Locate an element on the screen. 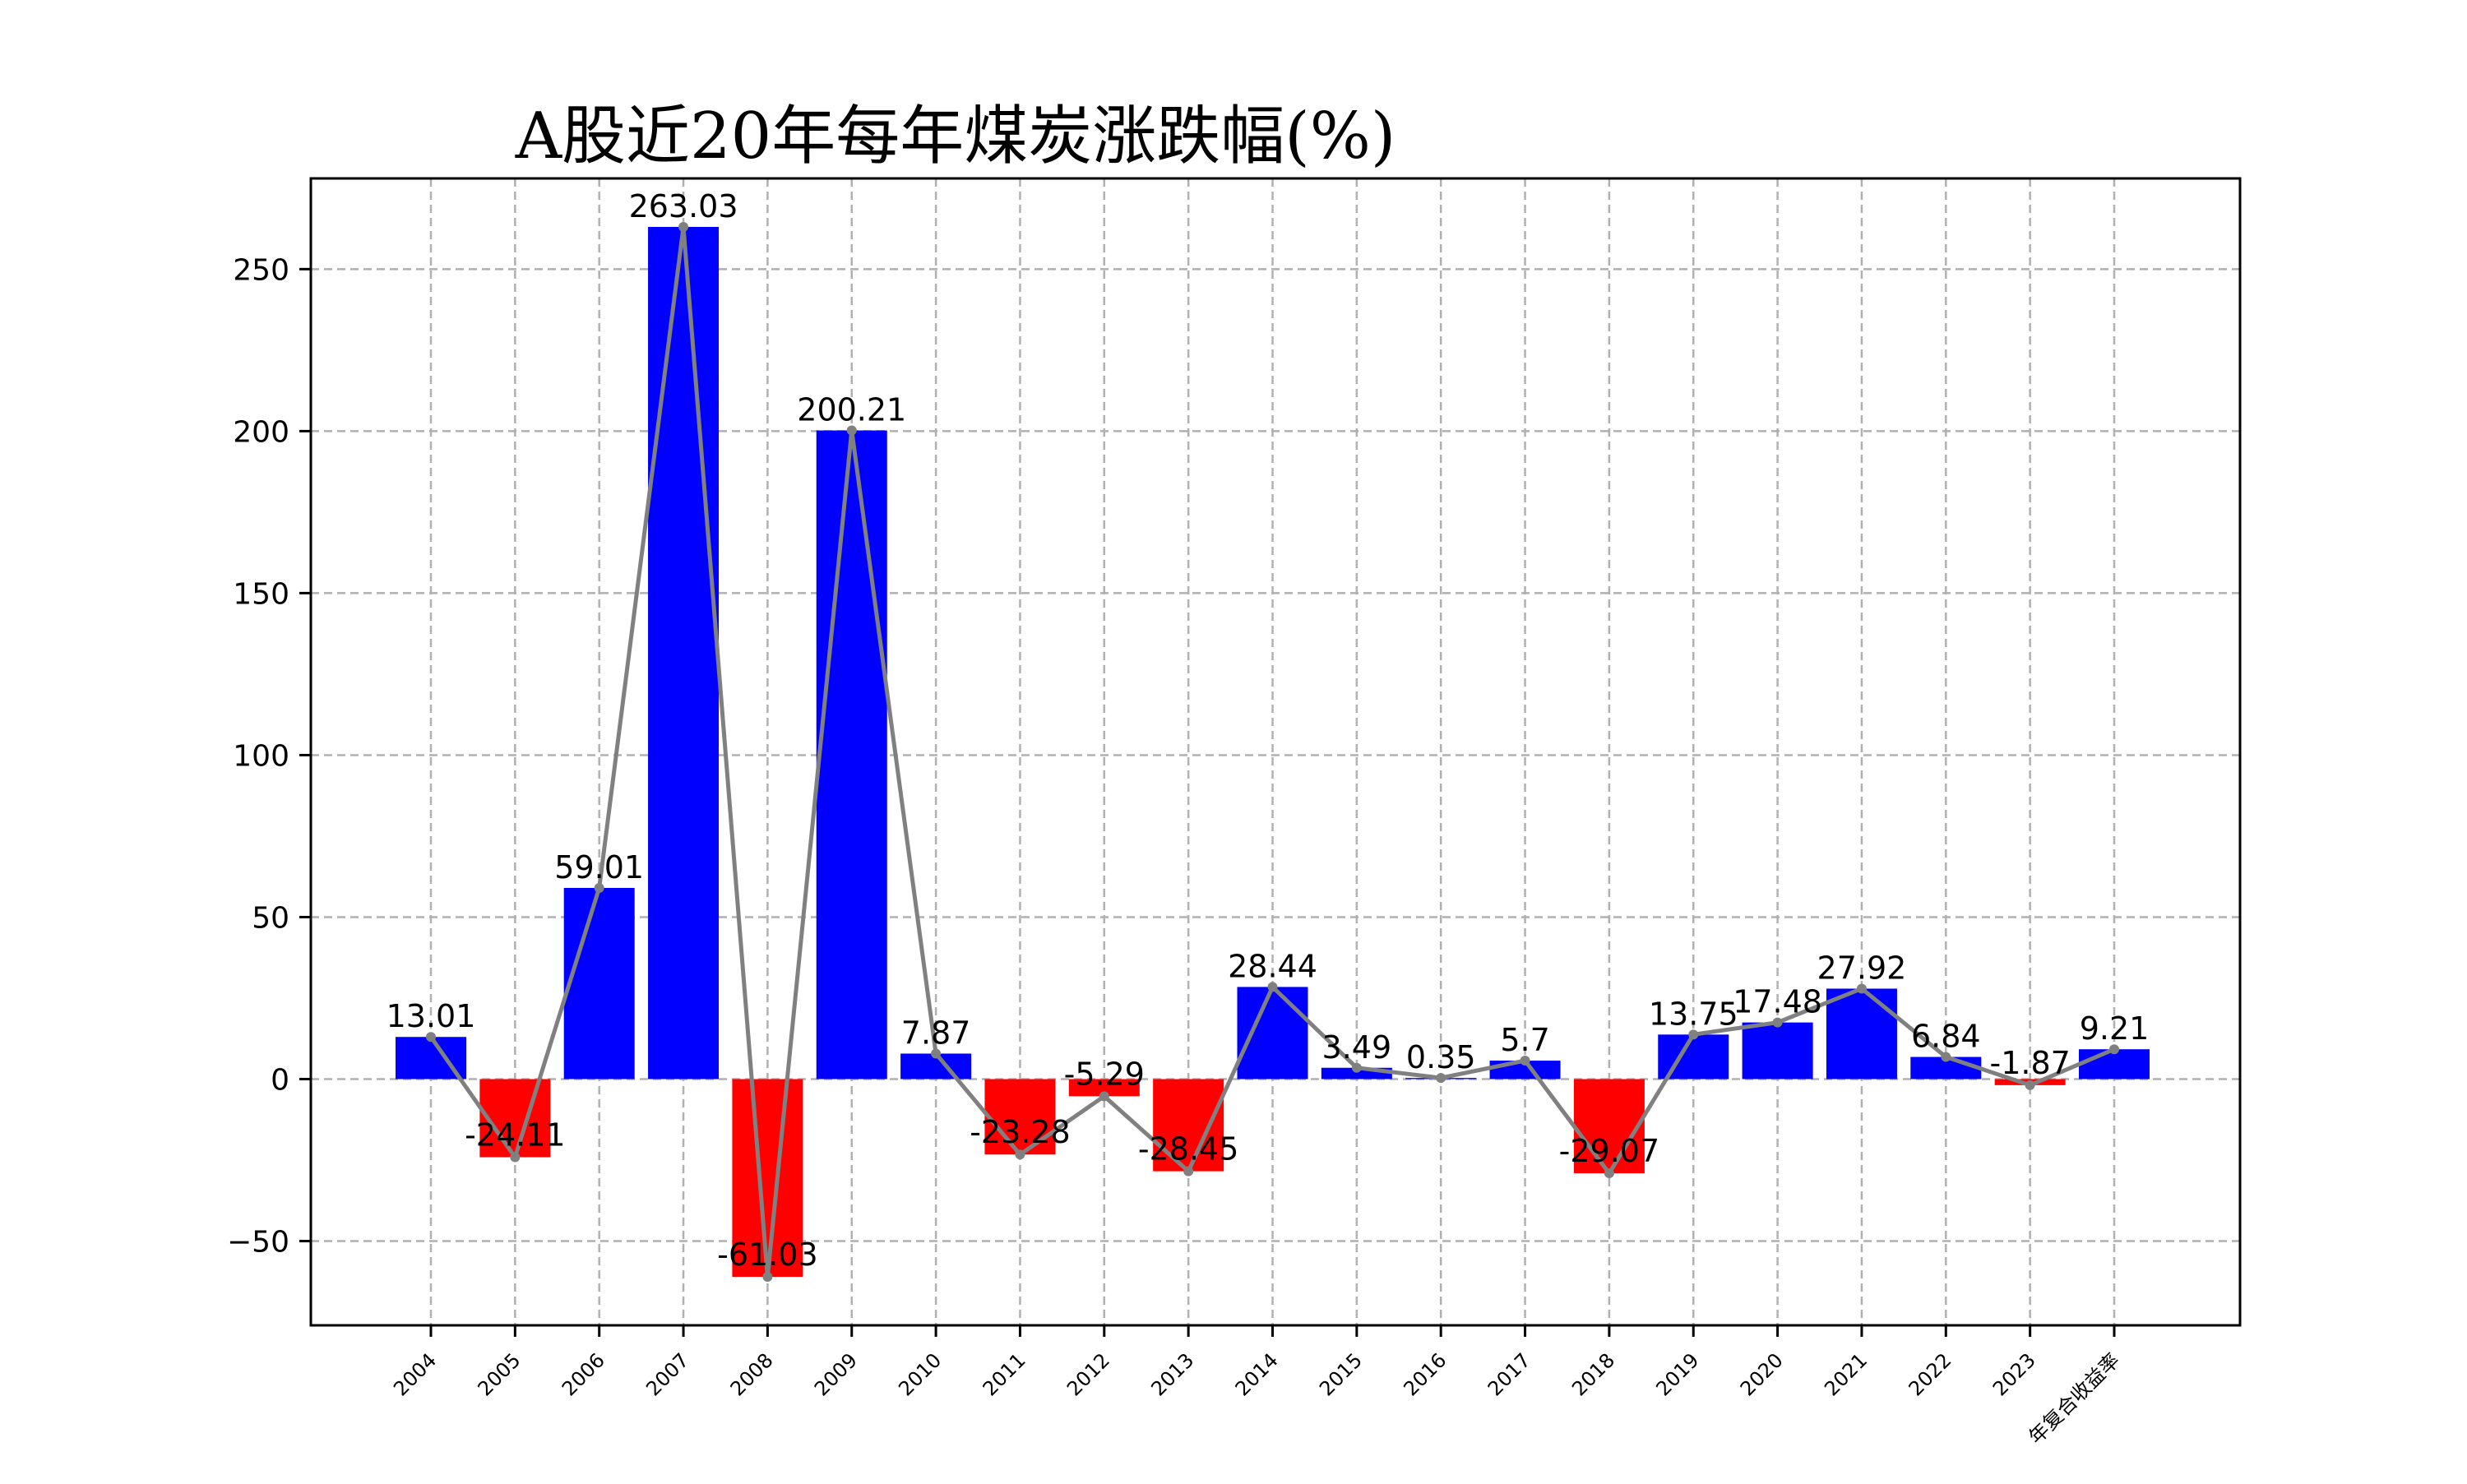 The width and height of the screenshot is (2467, 1484). data-label: 59.01 is located at coordinates (599, 867).